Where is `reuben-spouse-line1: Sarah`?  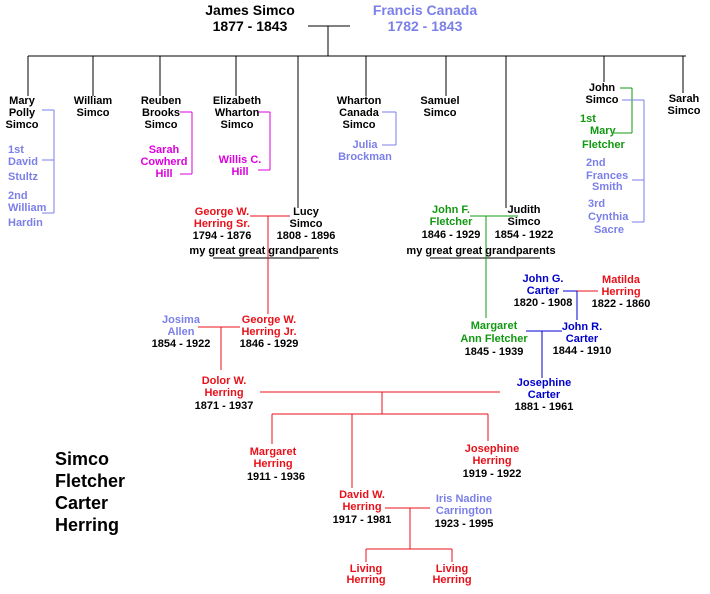
reuben-spouse-line1: Sarah is located at coordinates (164, 150).